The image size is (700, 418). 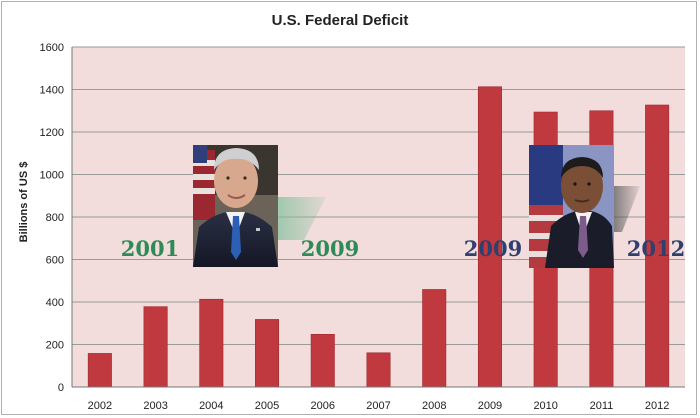 I want to click on x-tick-label: 2009, so click(x=490, y=406).